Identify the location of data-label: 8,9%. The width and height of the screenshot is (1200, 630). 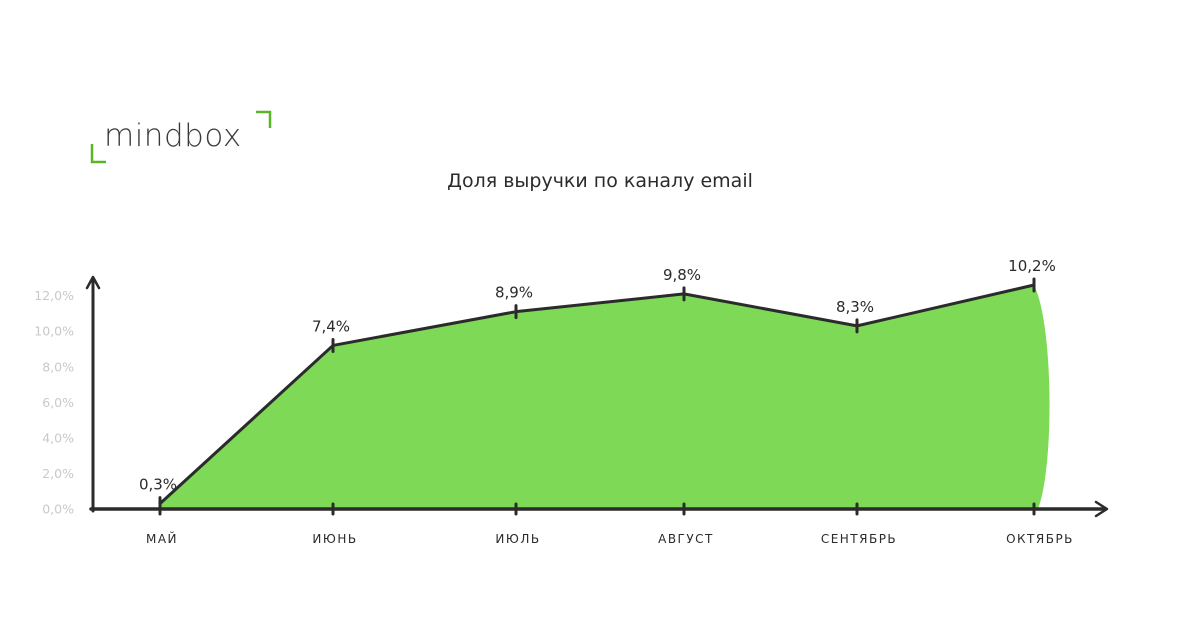
(514, 293).